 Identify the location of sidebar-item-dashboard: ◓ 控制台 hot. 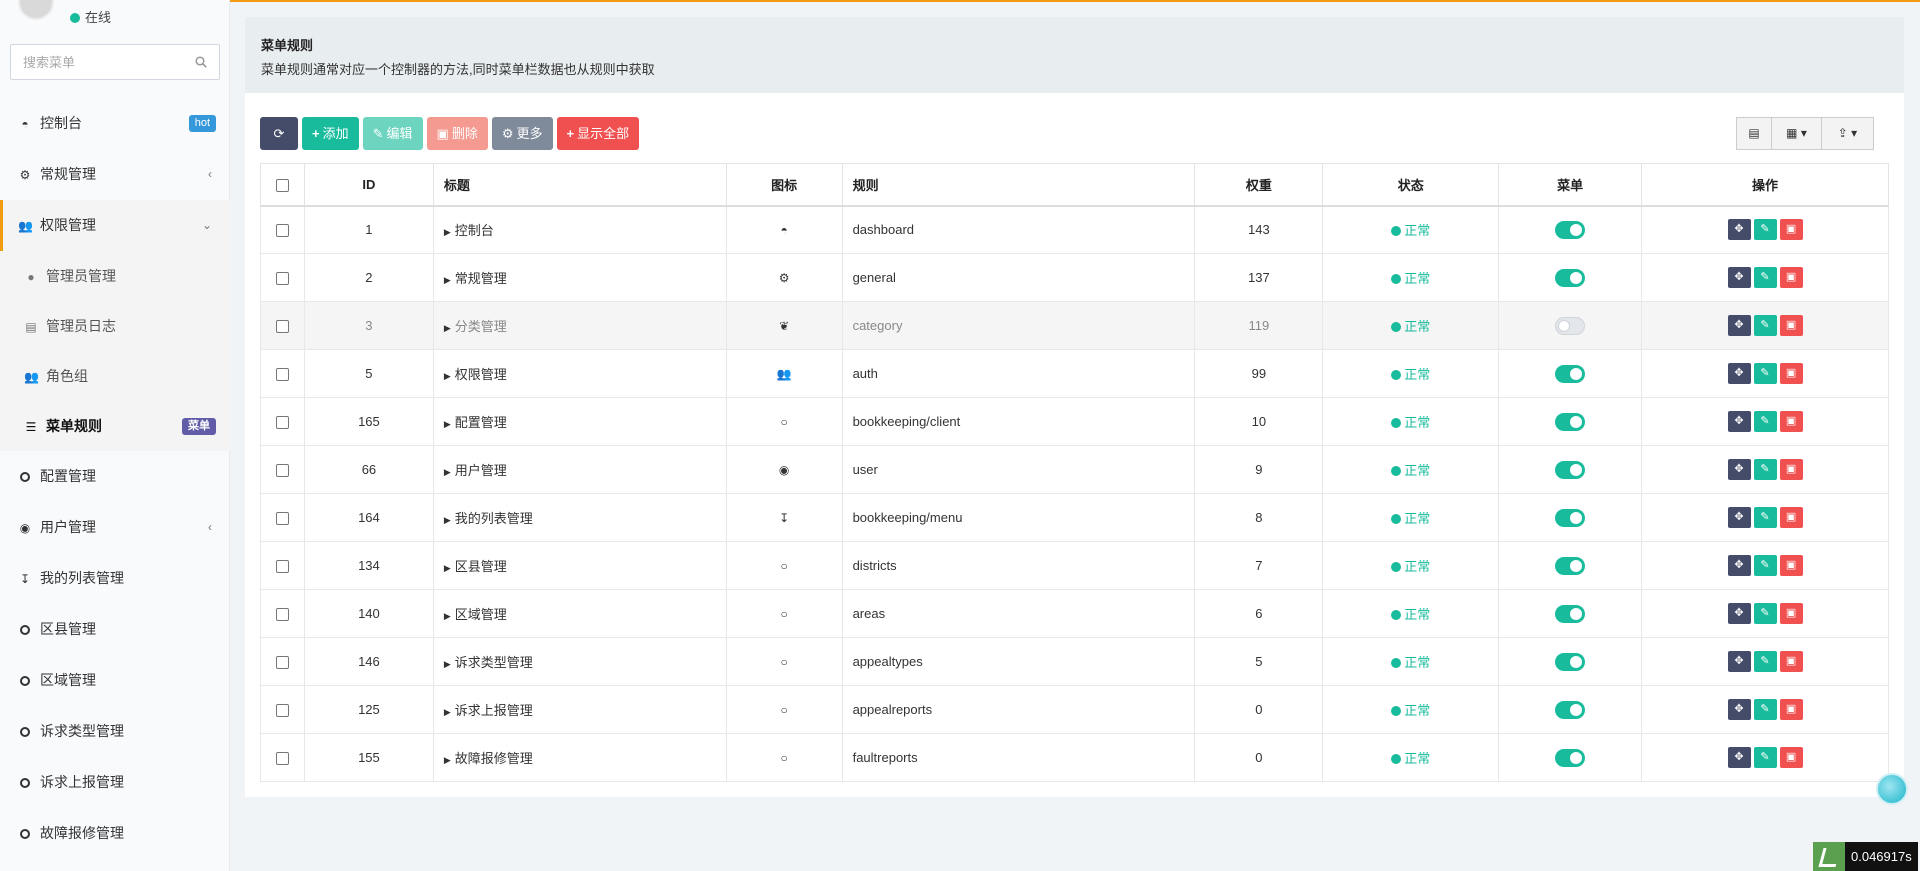
(115, 123).